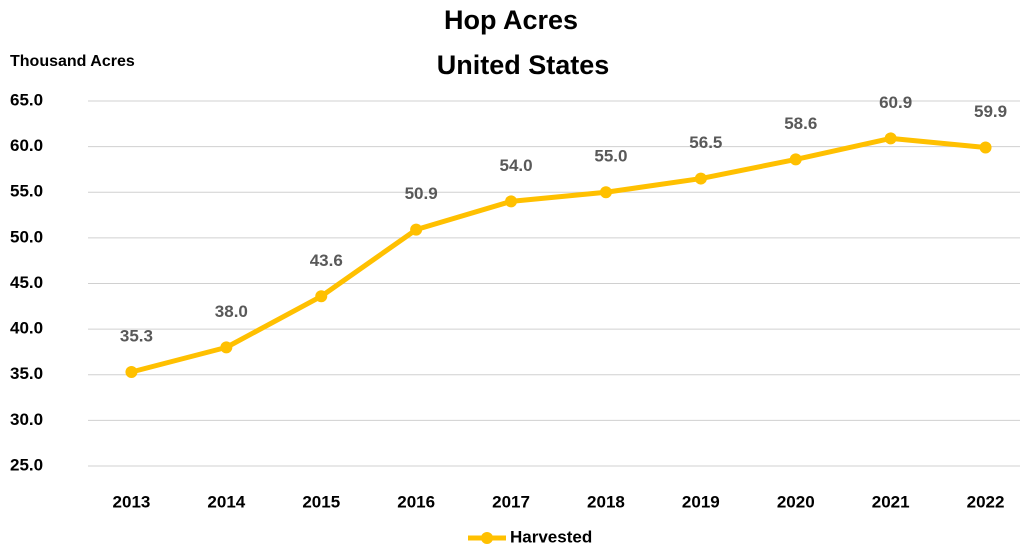  Describe the element at coordinates (511, 20) in the screenshot. I see `chart-title: Hop Acres` at that location.